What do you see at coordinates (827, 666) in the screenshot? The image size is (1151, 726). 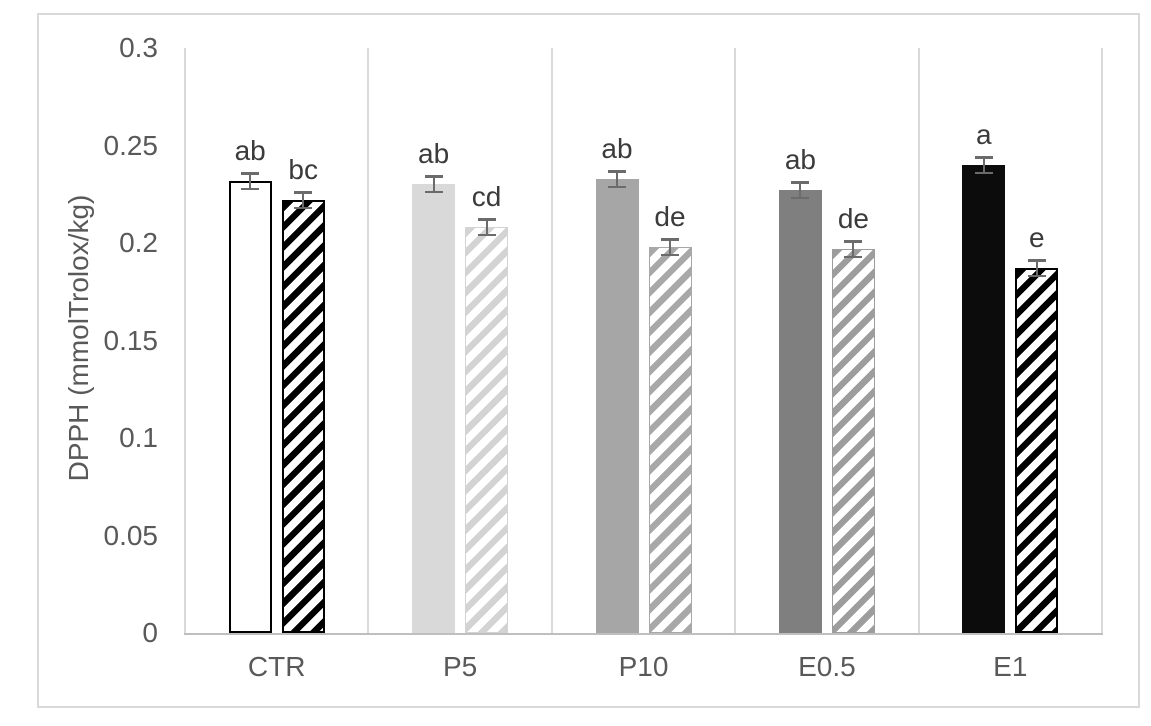 I see `x-tick-label: E0.5` at bounding box center [827, 666].